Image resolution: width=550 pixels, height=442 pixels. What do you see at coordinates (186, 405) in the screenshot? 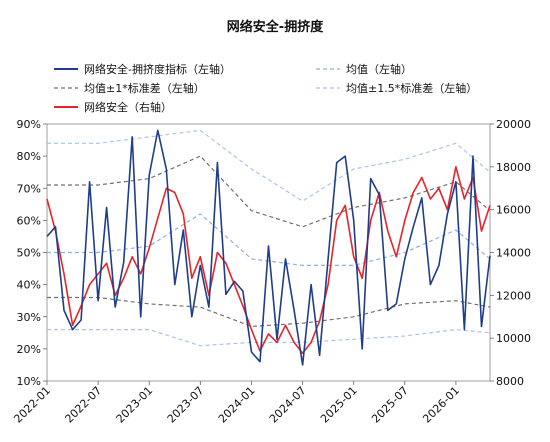
I see `x-tick-label: 2023-07` at bounding box center [186, 405].